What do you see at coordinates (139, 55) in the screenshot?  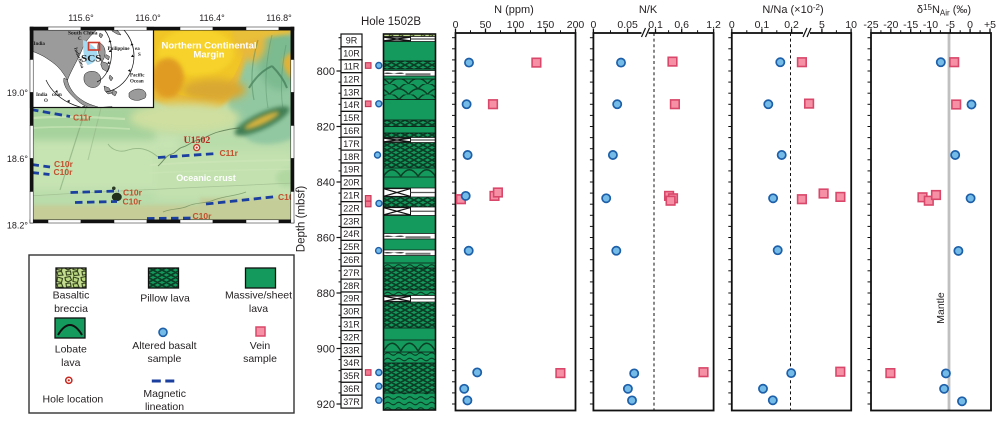 I see `svg-text: S` at bounding box center [139, 55].